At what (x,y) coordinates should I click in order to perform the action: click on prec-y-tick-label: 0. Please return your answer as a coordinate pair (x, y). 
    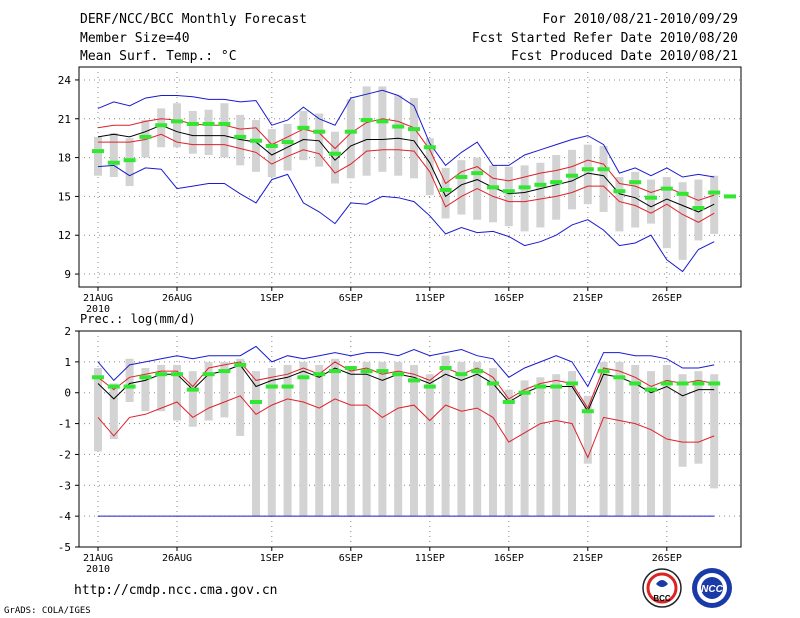
    Looking at the image, I should click on (67, 393).